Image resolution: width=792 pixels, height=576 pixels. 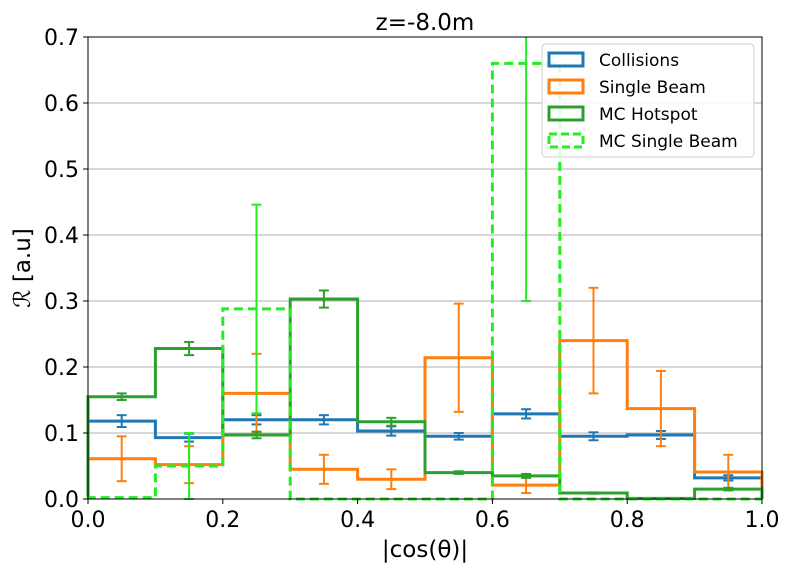 I want to click on legend-label: Collisions, so click(x=639, y=61).